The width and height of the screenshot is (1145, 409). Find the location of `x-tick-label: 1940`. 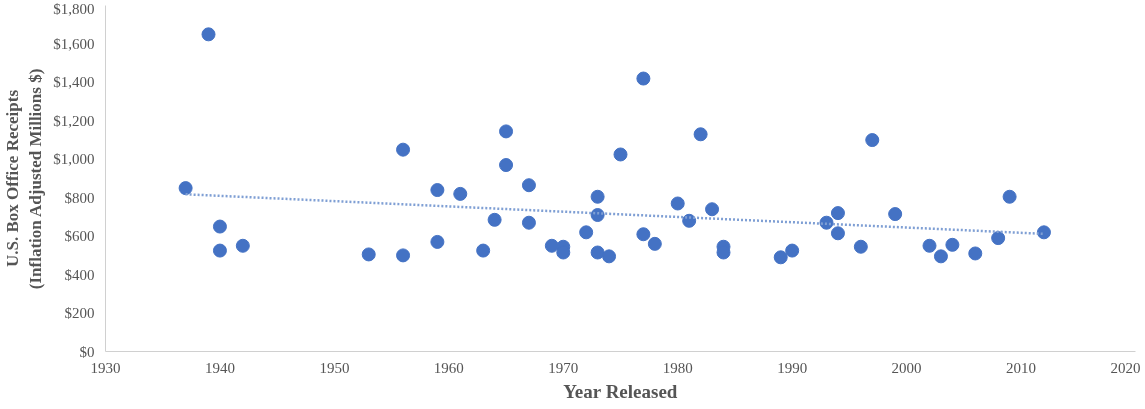

x-tick-label: 1940 is located at coordinates (219, 367).